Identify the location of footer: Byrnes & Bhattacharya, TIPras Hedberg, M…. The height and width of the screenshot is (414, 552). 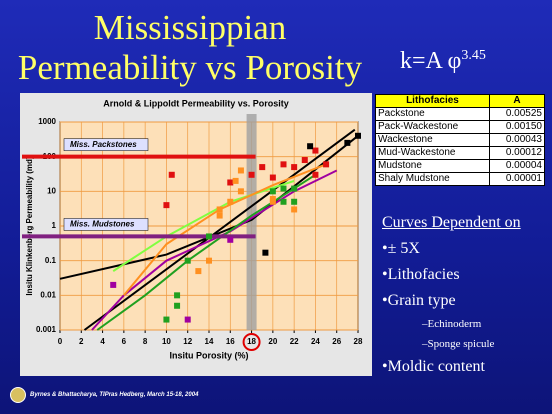
(114, 395).